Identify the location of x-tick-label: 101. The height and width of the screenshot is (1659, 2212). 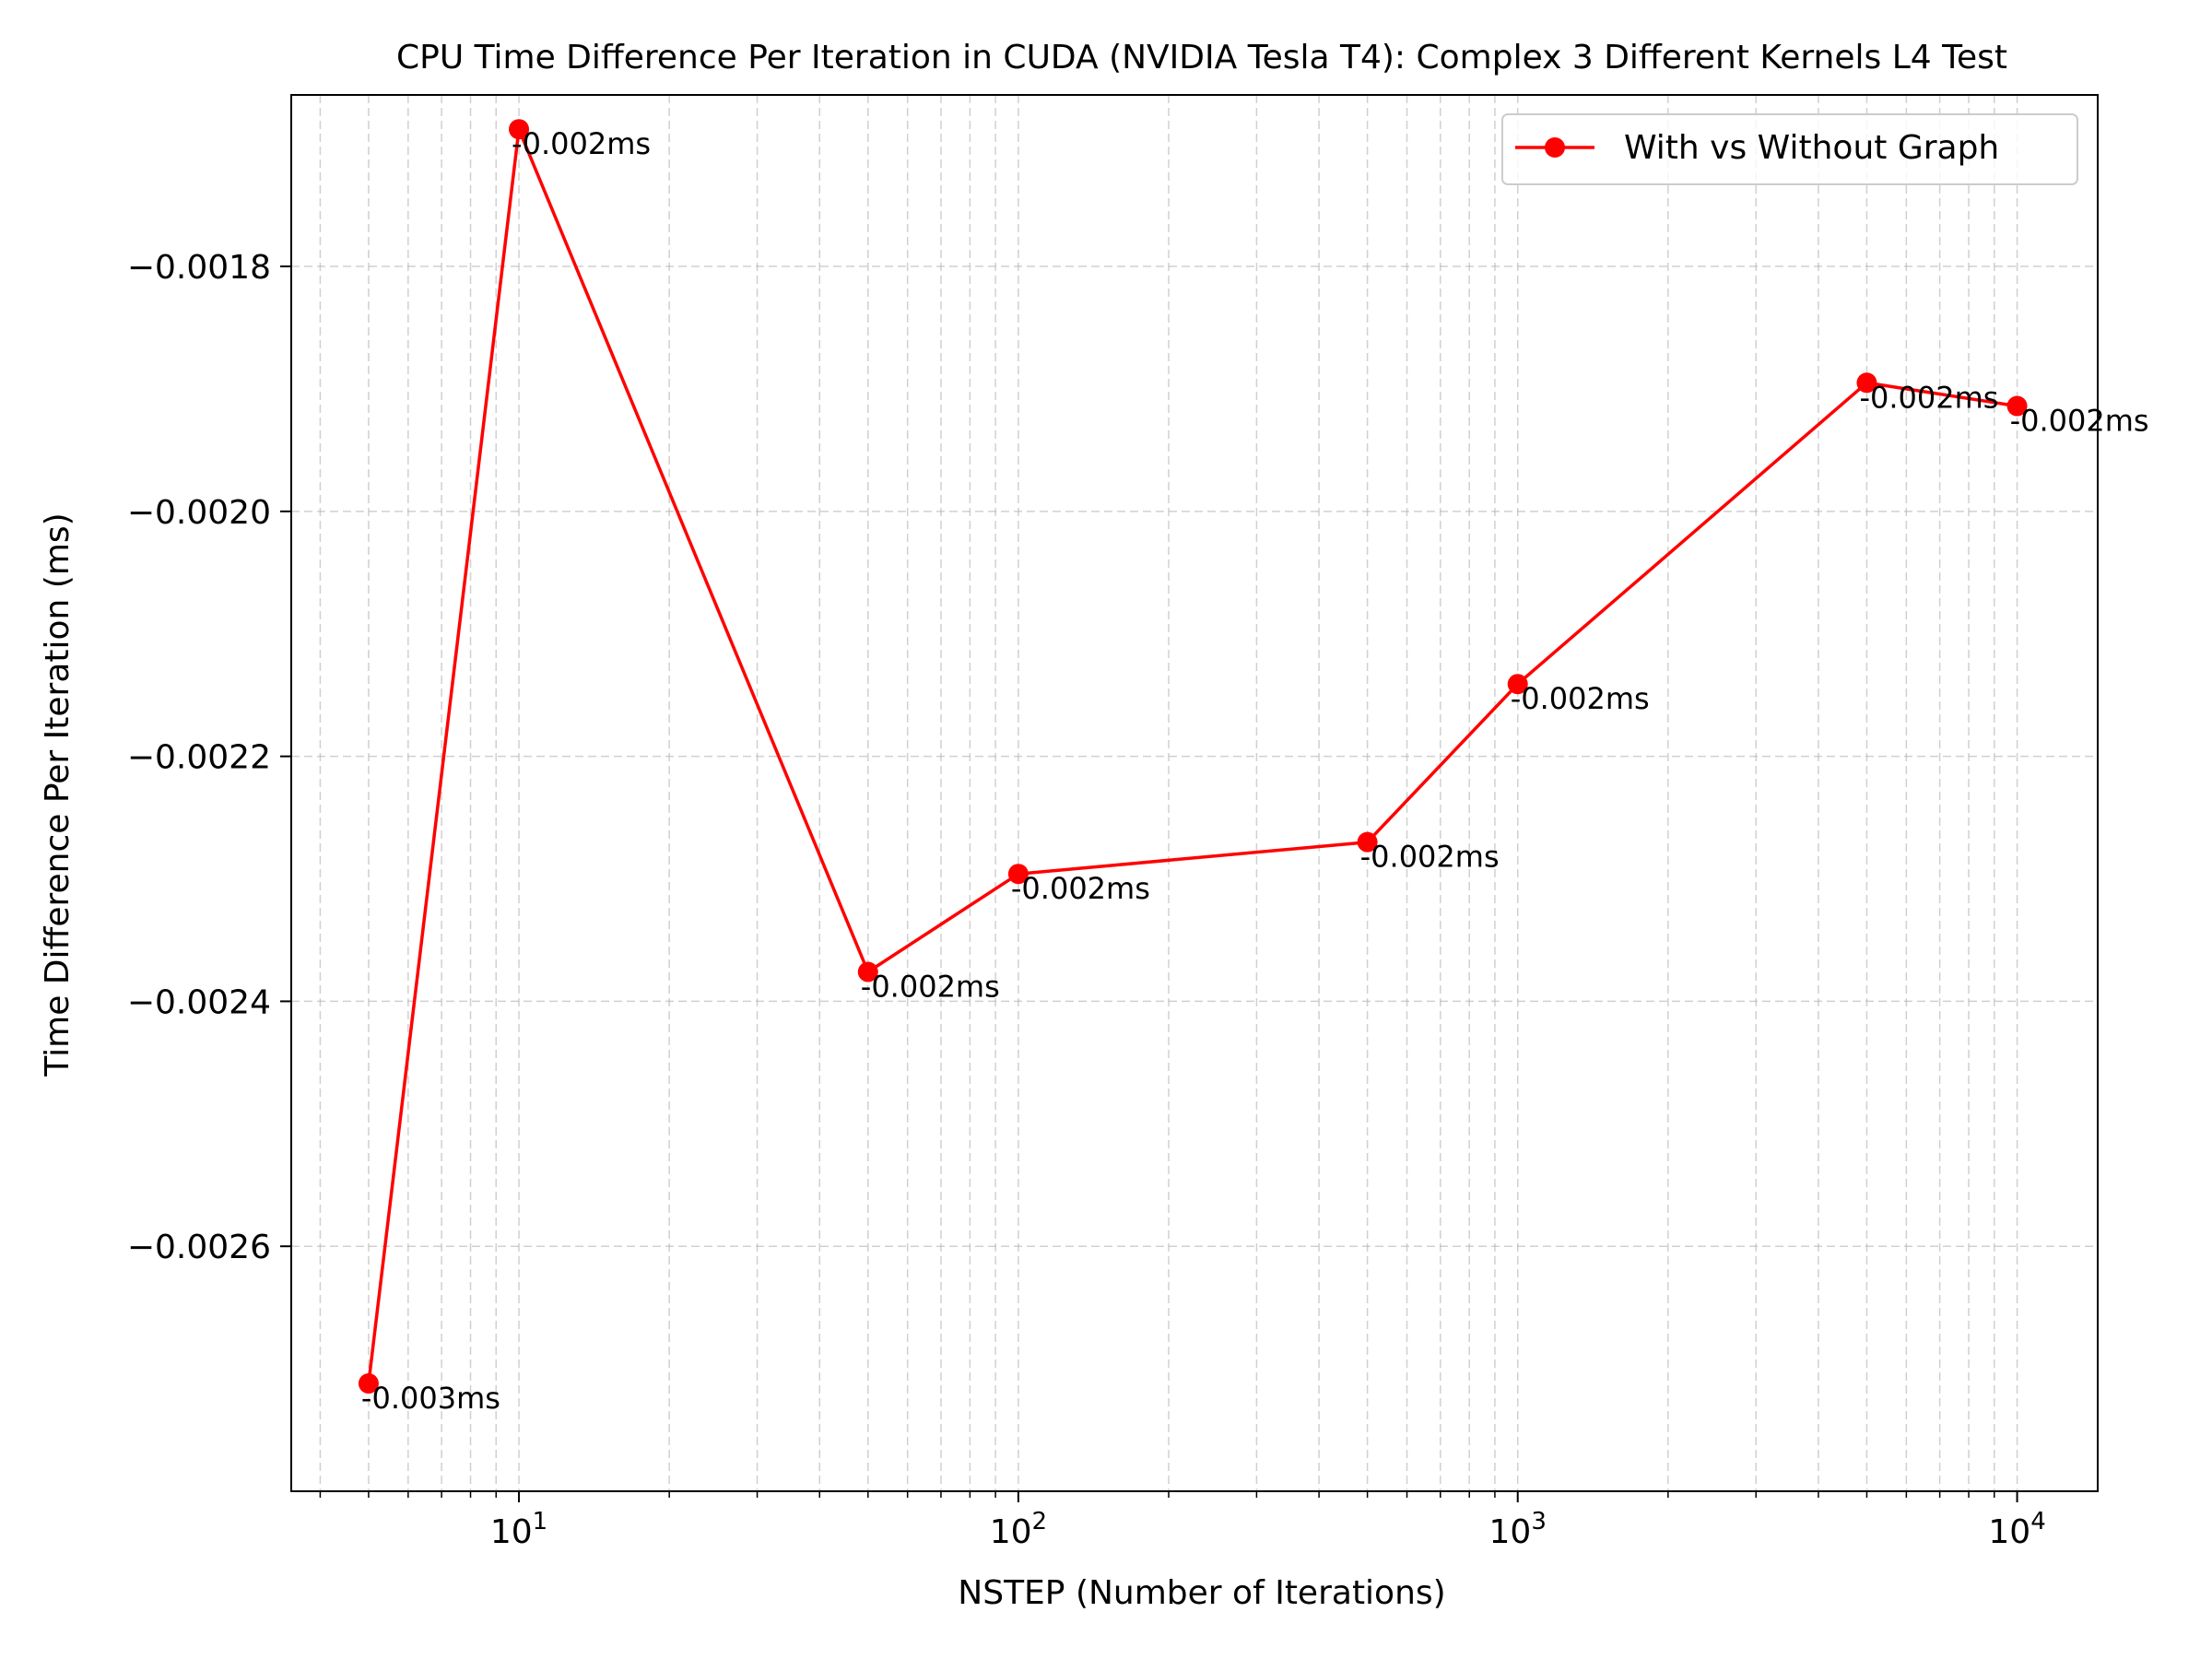
(518, 1529).